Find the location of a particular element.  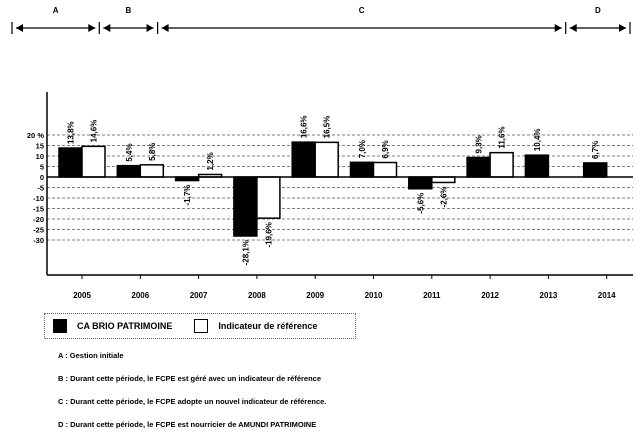

legend-item-benchmark: Indicateur de référence is located at coordinates (255, 326).